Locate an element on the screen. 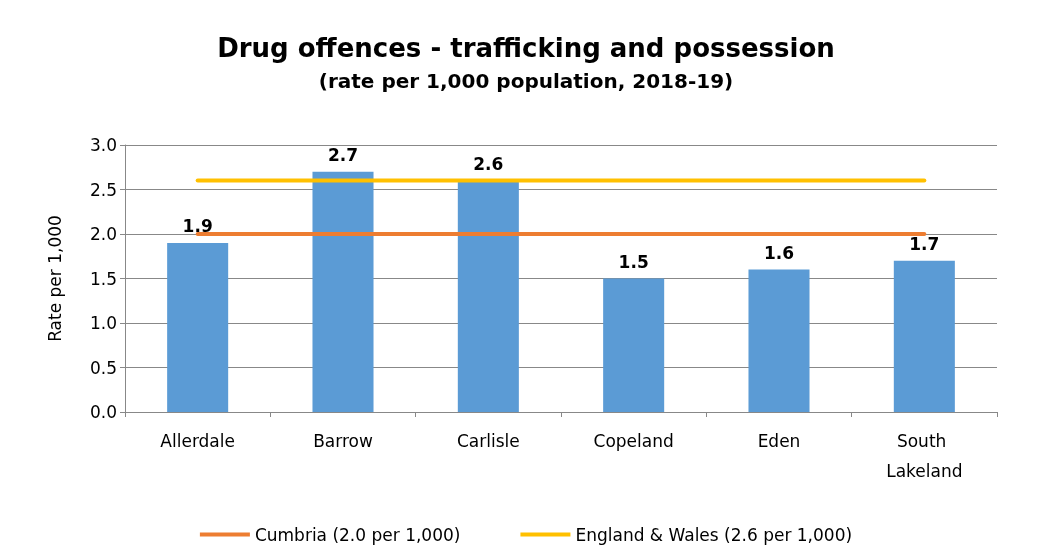  data-label: 1.6 is located at coordinates (779, 253).